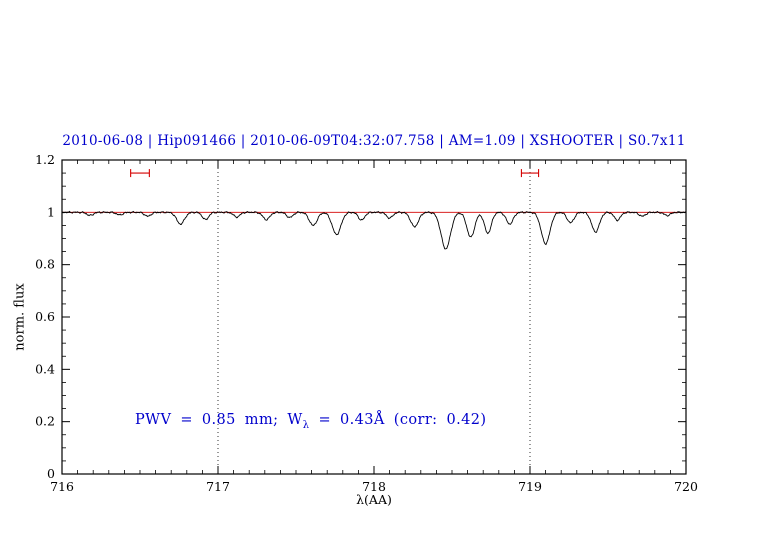 The height and width of the screenshot is (542, 782). Describe the element at coordinates (374, 499) in the screenshot. I see `x-axis-label: λ(AA)` at that location.